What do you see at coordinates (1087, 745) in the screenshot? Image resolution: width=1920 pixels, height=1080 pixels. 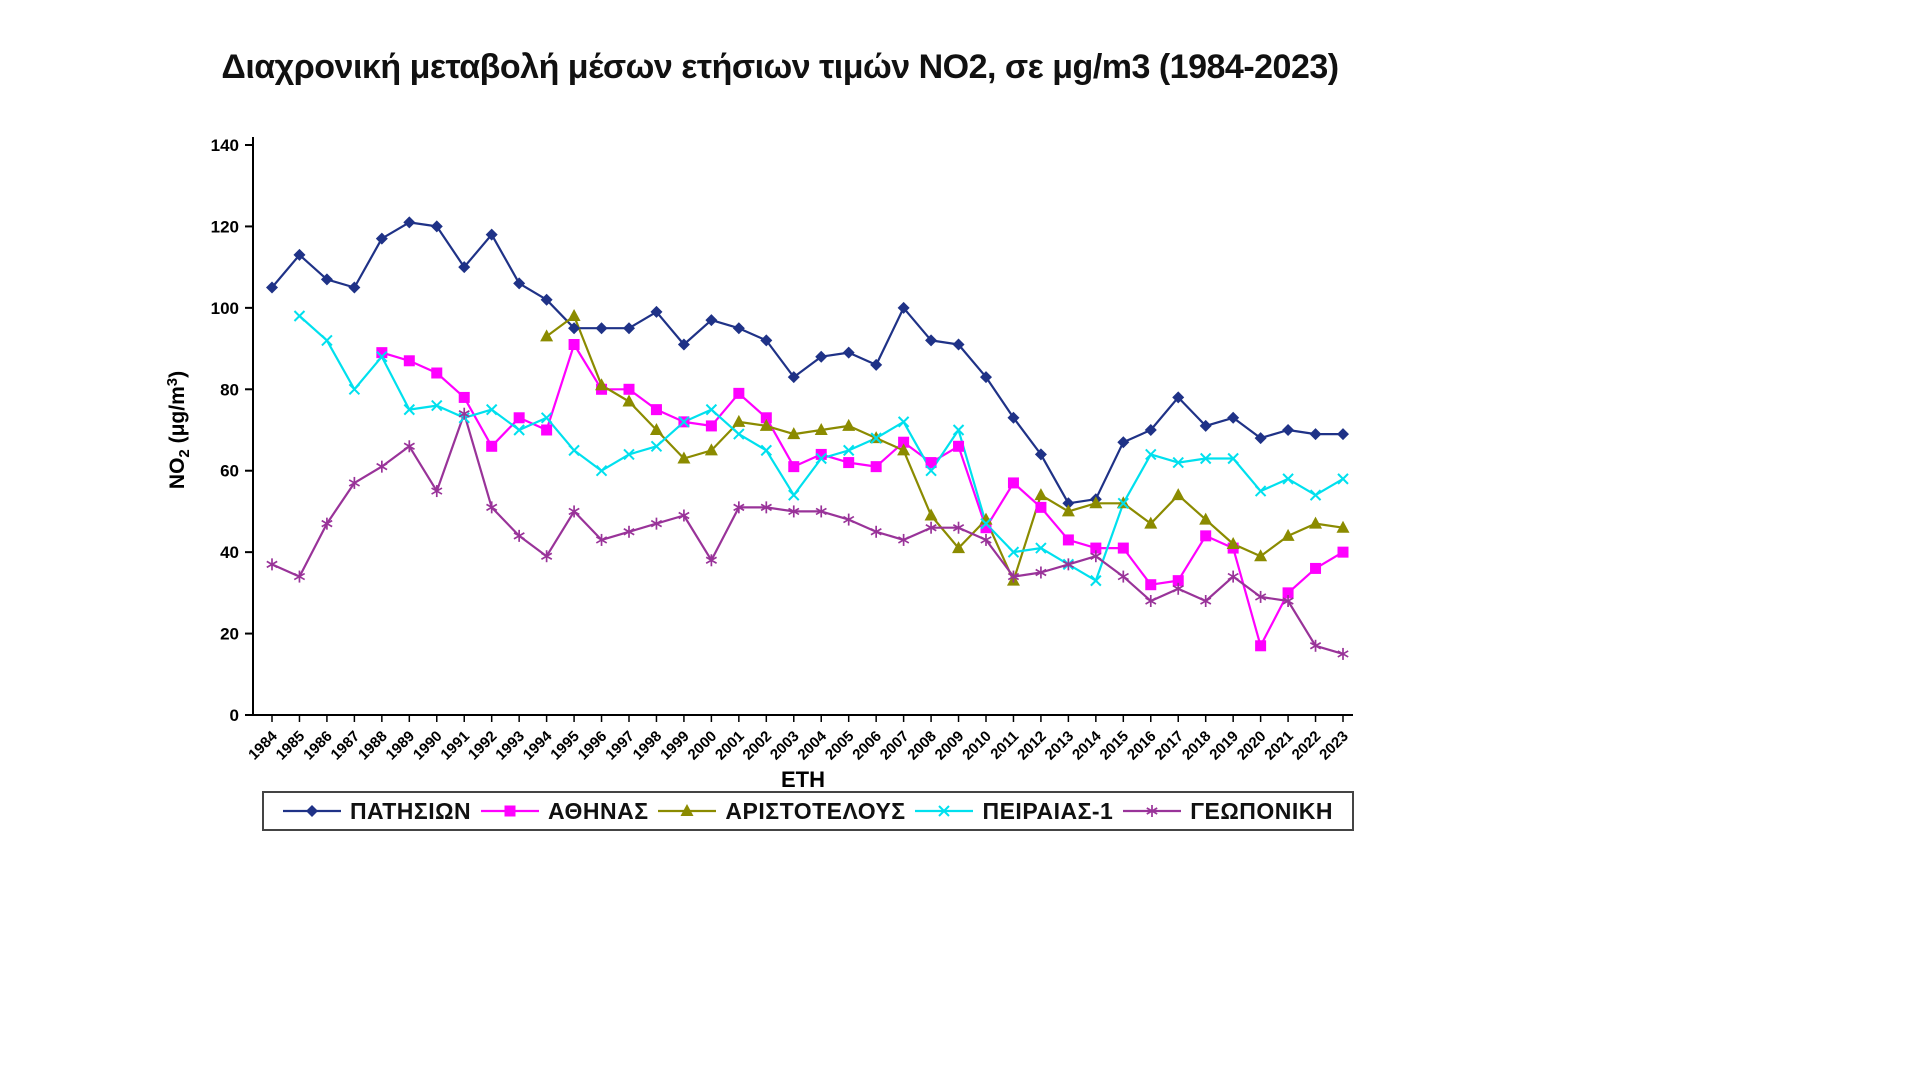 I see `x-tick-label: 2014` at bounding box center [1087, 745].